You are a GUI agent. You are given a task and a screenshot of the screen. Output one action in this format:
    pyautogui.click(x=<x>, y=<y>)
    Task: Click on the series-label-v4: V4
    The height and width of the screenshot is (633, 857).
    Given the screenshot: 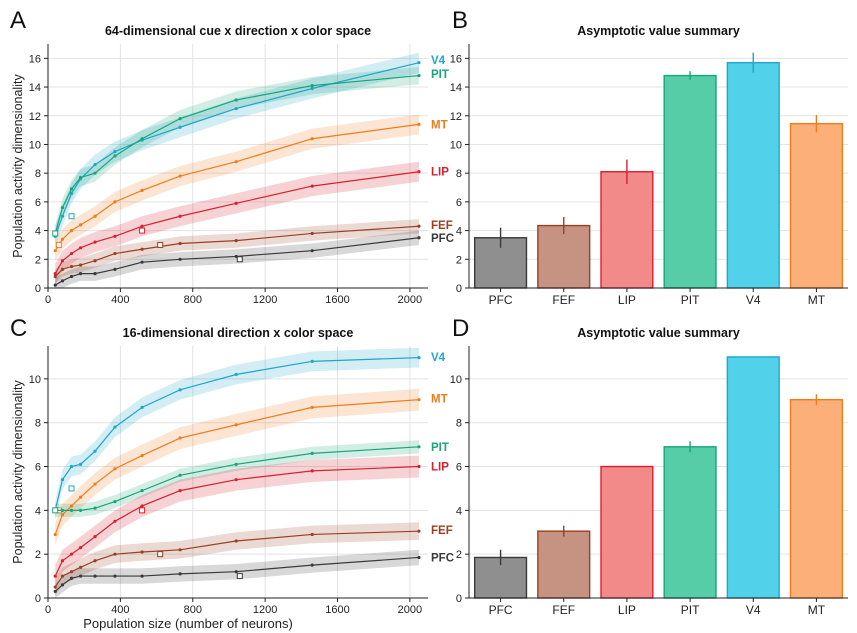 What is the action you would take?
    pyautogui.click(x=438, y=61)
    